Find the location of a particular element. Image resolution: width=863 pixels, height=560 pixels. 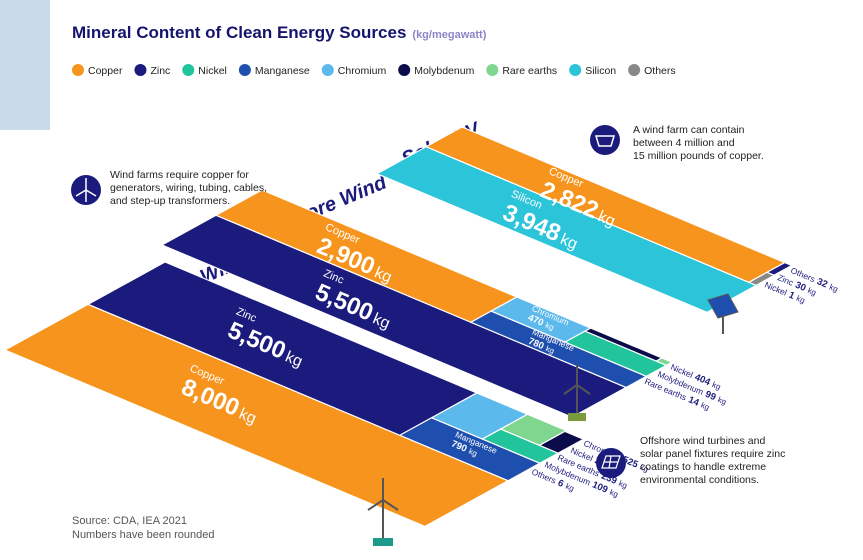

solar-panel is located at coordinates (723, 306).